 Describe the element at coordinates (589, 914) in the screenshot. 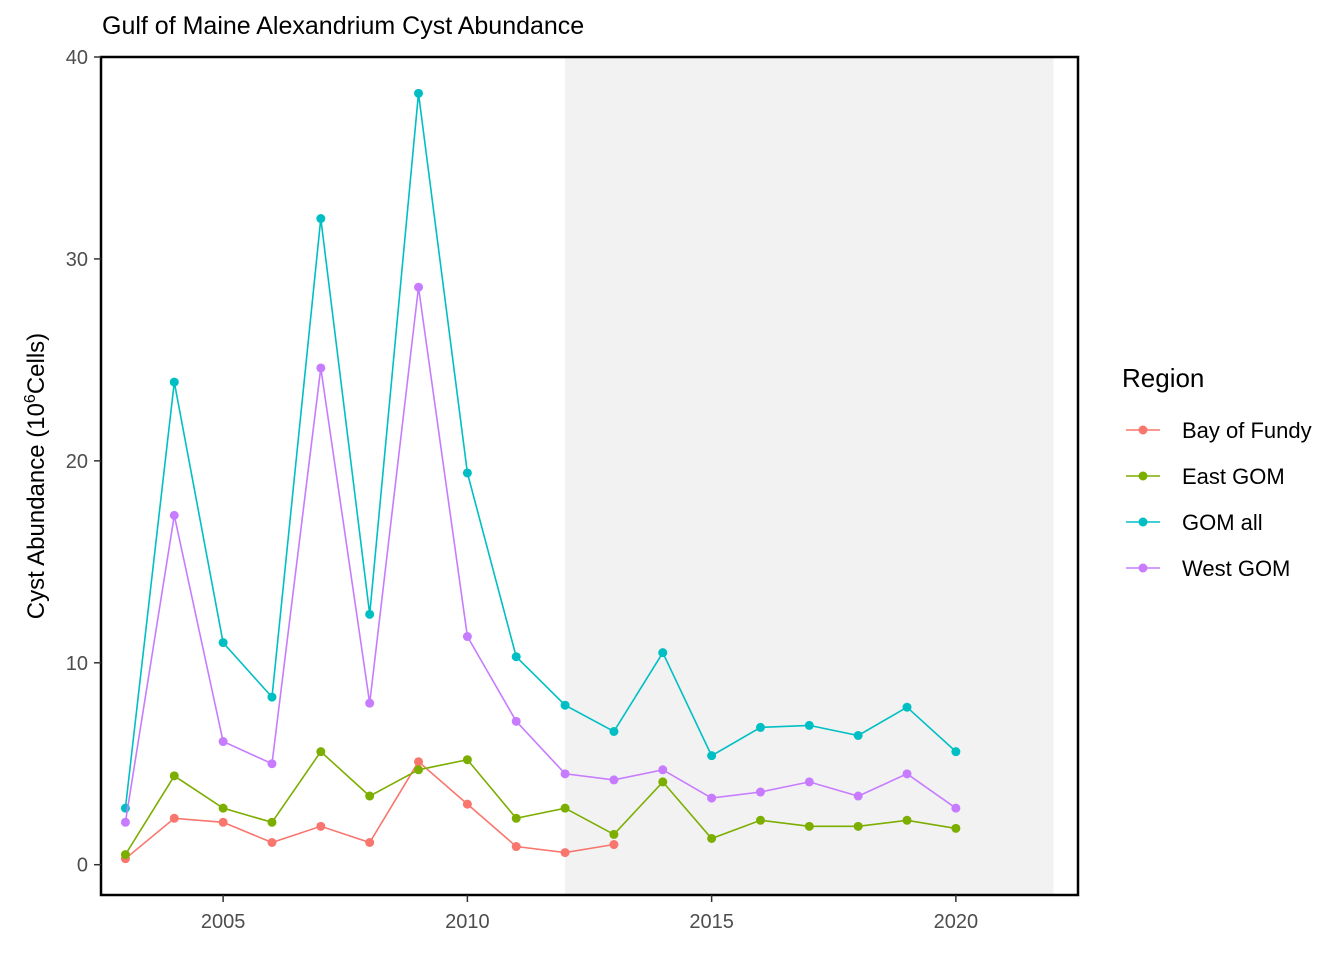

I see `x-axis: 2005 2010 2015 2020` at that location.